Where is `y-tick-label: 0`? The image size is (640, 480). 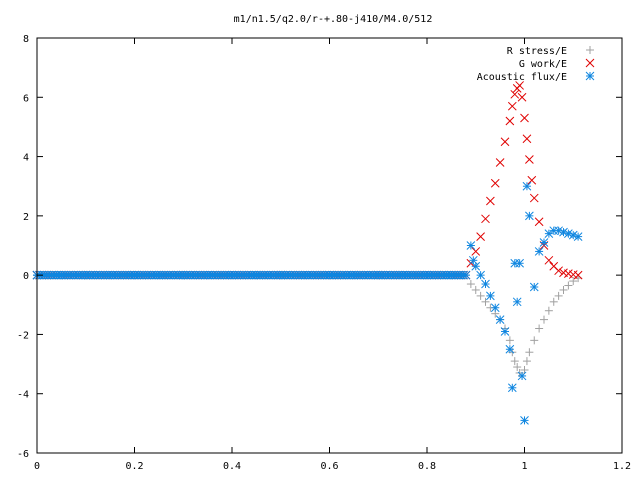
y-tick-label: 0 is located at coordinates (26, 276).